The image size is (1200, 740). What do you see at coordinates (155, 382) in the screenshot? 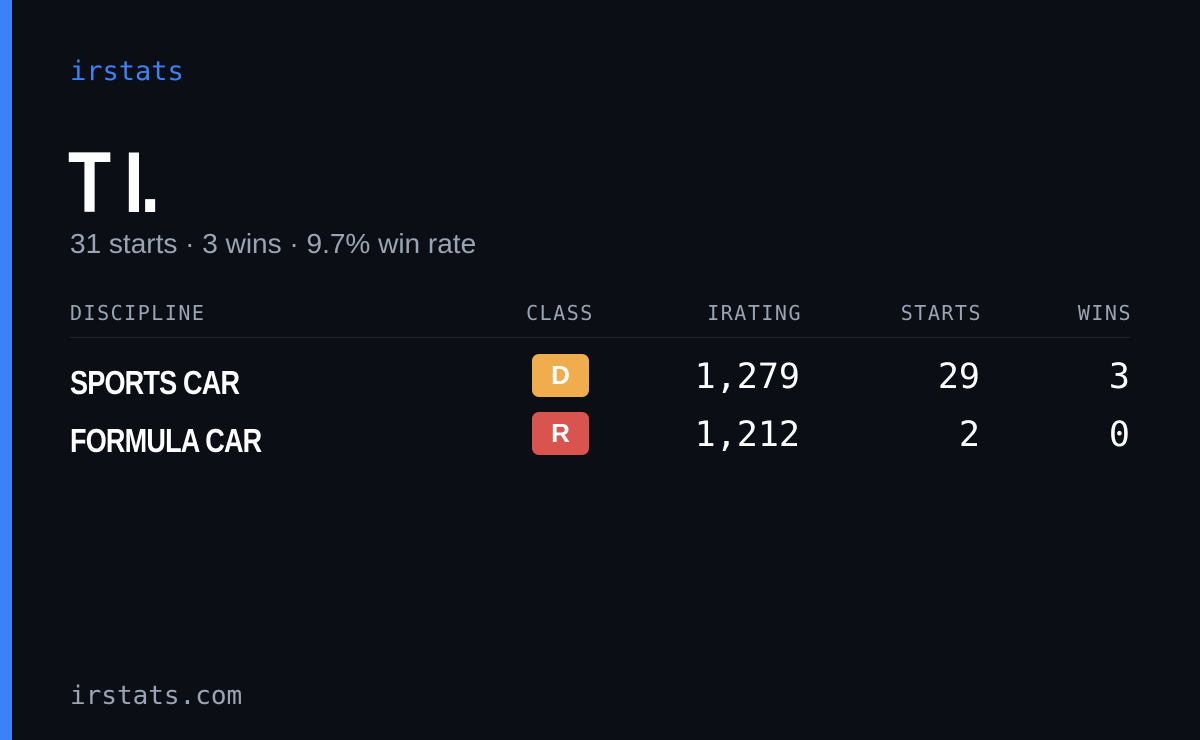
I see `discipline: SPORTS CAR` at bounding box center [155, 382].